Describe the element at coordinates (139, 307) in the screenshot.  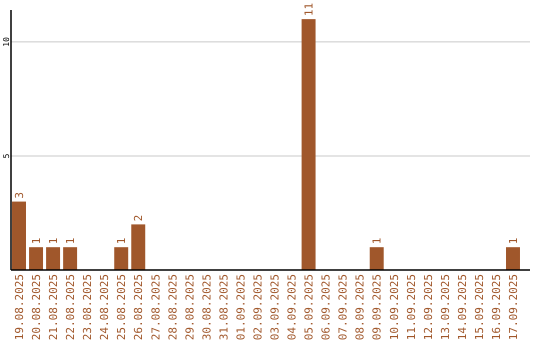
I see `x-tick-label: 26.08.2025` at that location.